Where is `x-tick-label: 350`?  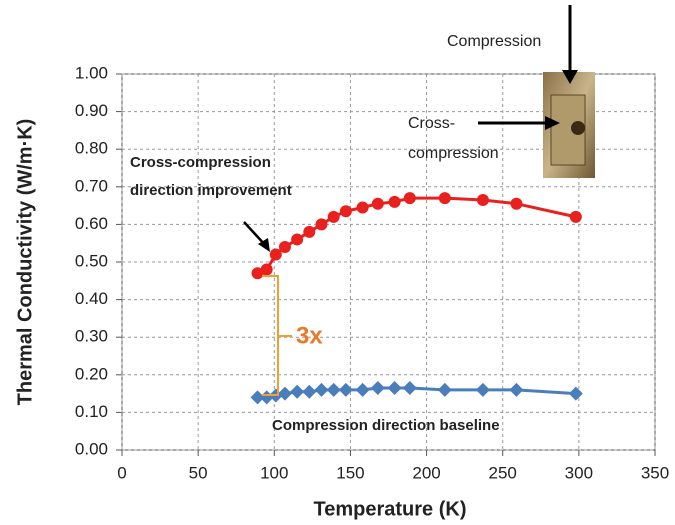
x-tick-label: 350 is located at coordinates (655, 472).